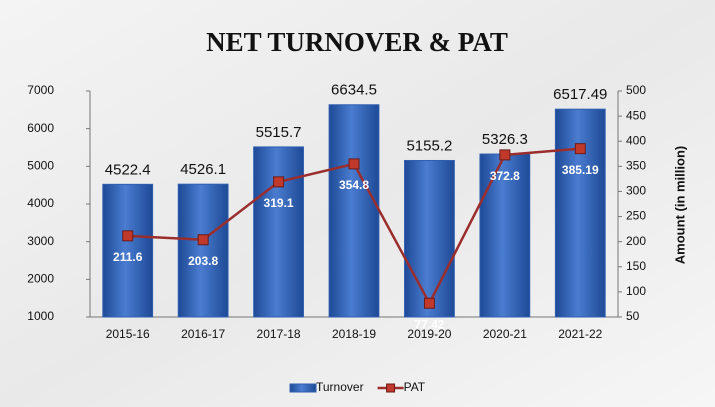 The height and width of the screenshot is (407, 715). Describe the element at coordinates (636, 191) in the screenshot. I see `y2-tick-label: 300` at that location.